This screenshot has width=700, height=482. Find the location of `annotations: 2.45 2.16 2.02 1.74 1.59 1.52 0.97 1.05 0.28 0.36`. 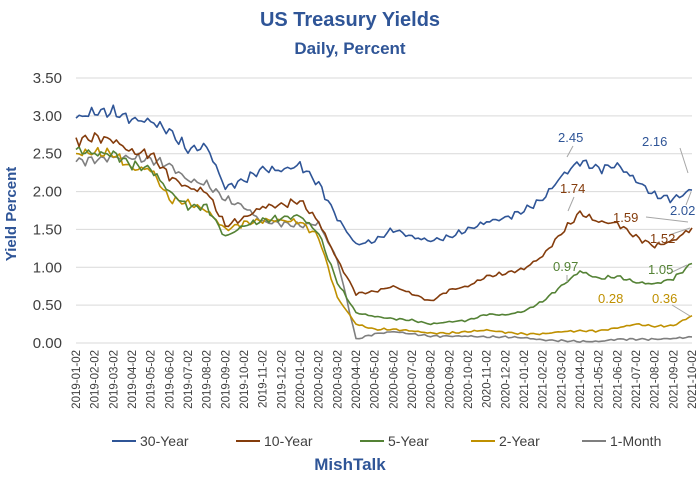

annotations: 2.45 2.16 2.02 1.74 1.59 1.52 0.97 1.05 0.28 0.36 is located at coordinates (624, 223).